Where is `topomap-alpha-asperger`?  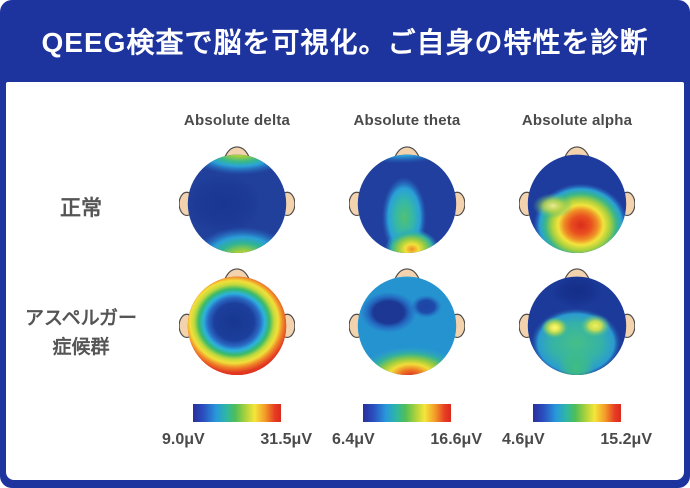 topomap-alpha-asperger is located at coordinates (577, 322).